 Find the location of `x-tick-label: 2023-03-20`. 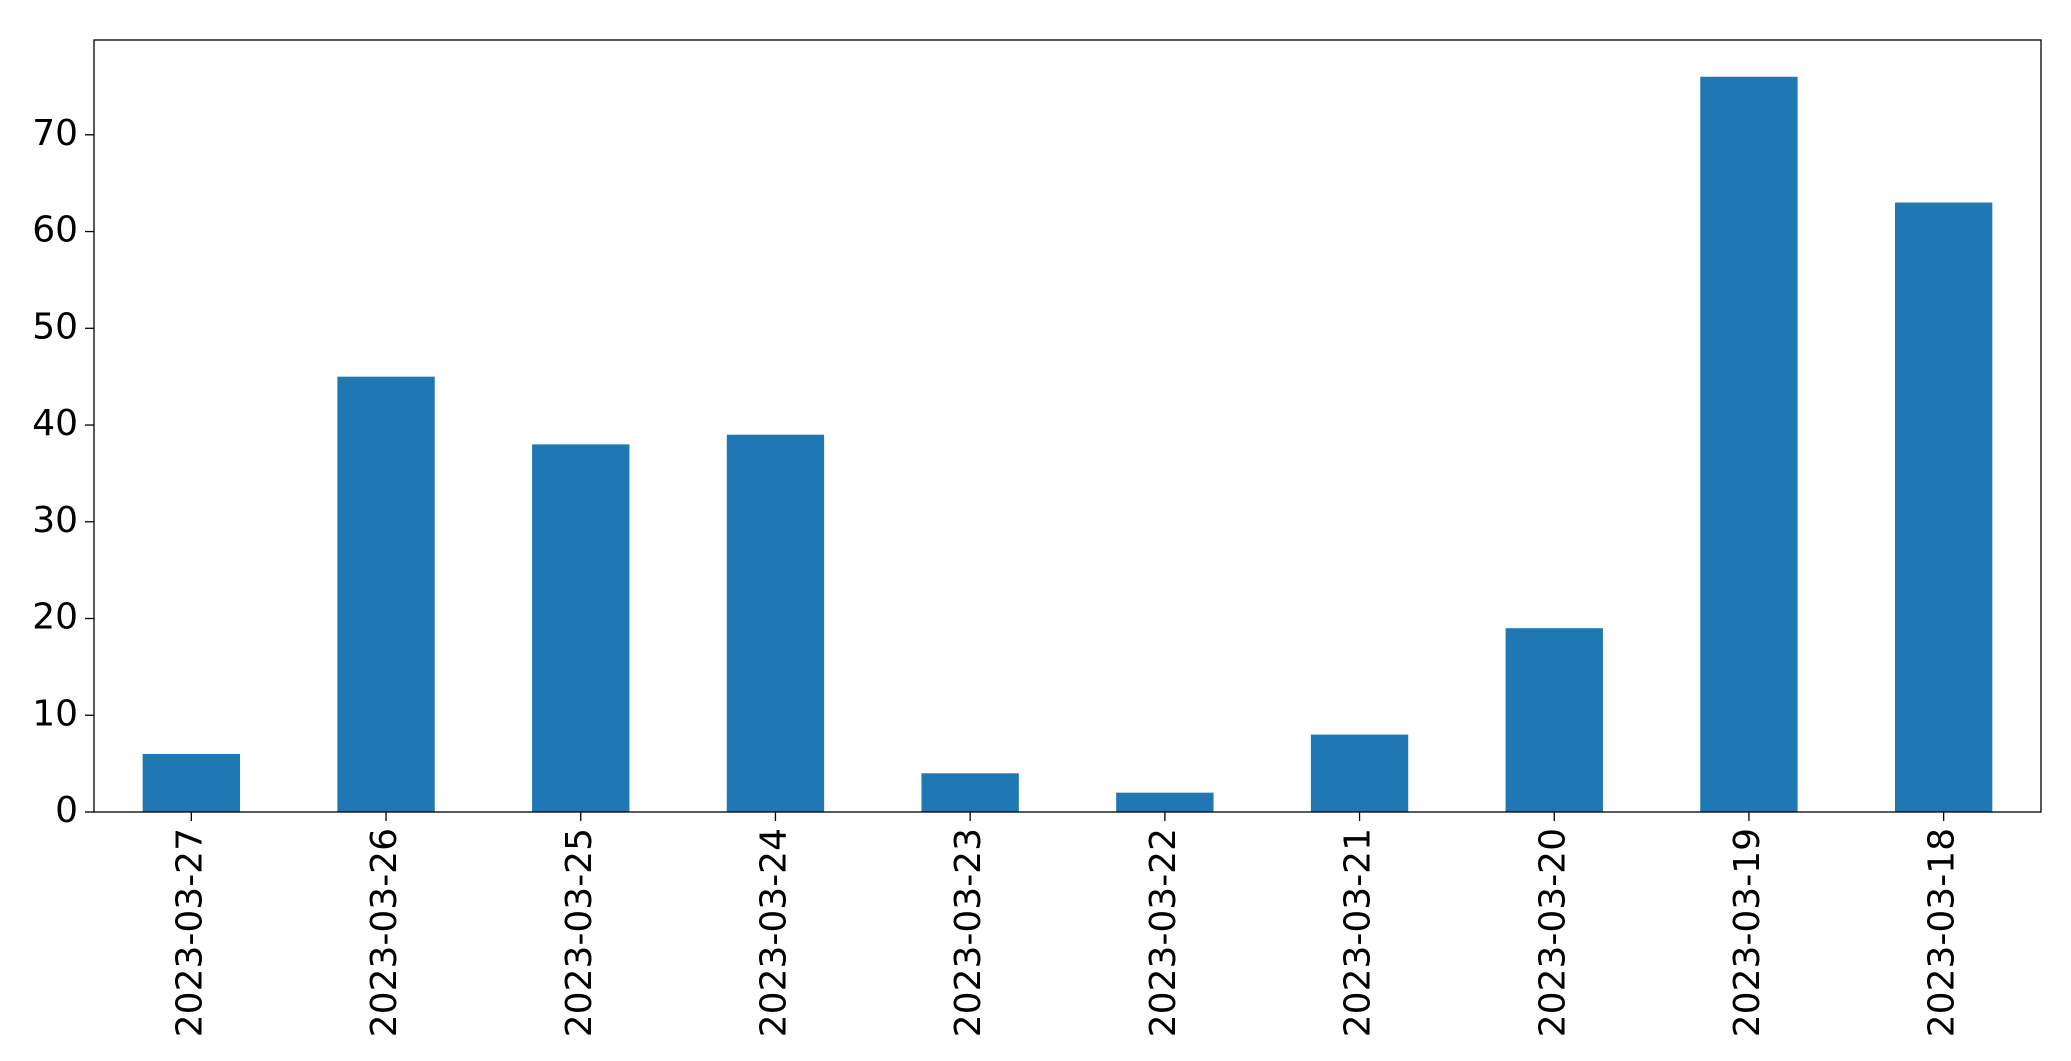

x-tick-label: 2023-03-20 is located at coordinates (1552, 932).